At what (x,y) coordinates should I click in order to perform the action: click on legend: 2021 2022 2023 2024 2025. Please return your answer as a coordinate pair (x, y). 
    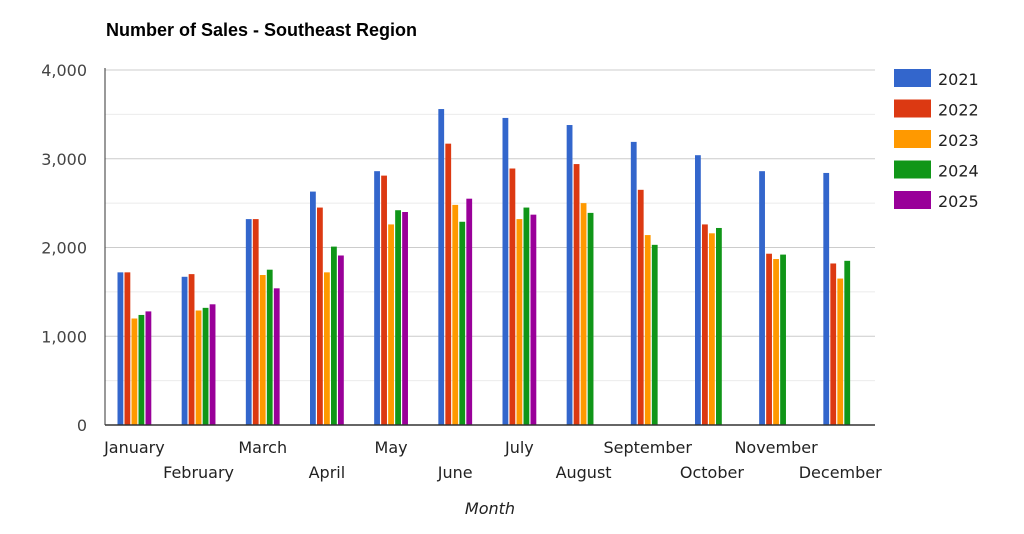
    Looking at the image, I should click on (936, 140).